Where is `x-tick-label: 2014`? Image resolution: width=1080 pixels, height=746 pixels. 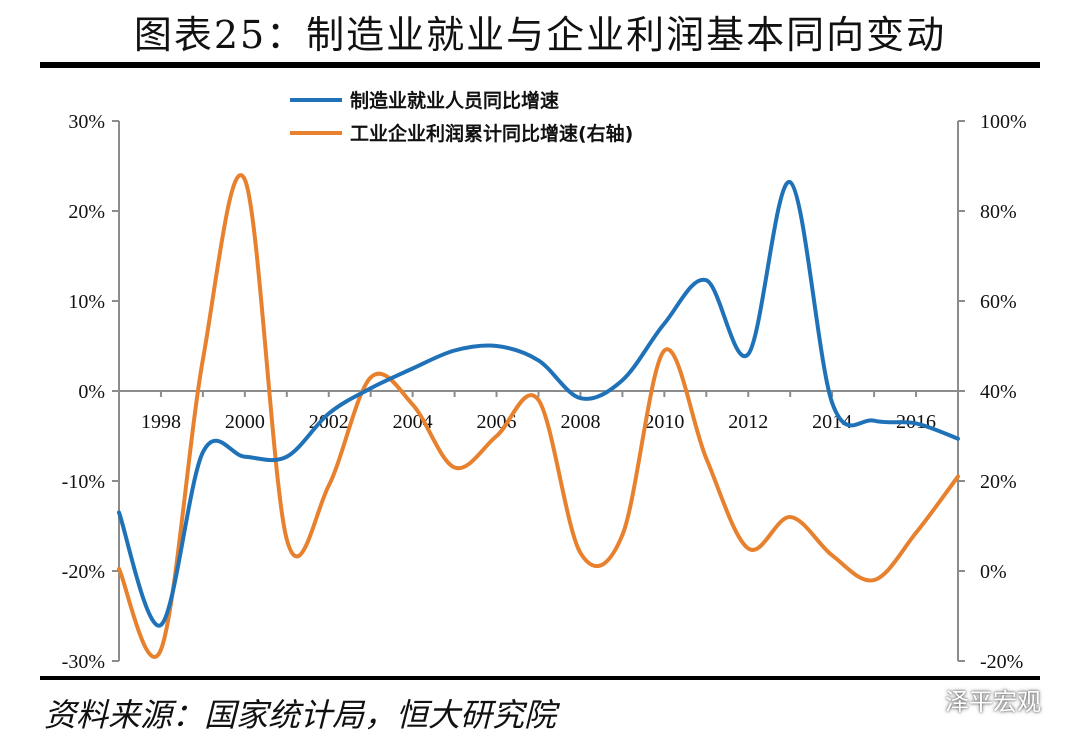 x-tick-label: 2014 is located at coordinates (832, 422).